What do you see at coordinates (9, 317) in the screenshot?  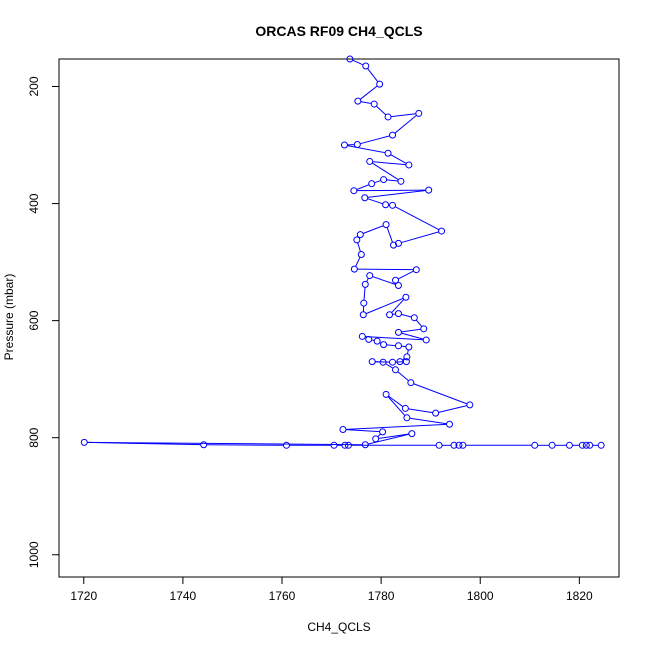 I see `y-axis-label: Pressure (mbar)` at bounding box center [9, 317].